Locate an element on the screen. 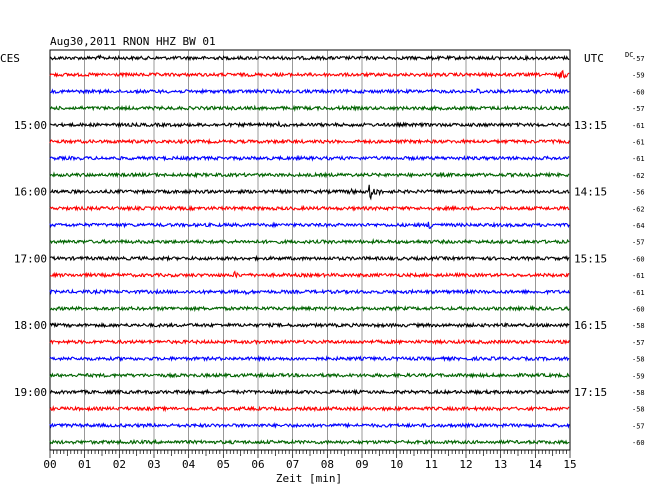 Image resolution: width=650 pixels, height=494 pixels. x-tick-label: 09 is located at coordinates (361, 464).